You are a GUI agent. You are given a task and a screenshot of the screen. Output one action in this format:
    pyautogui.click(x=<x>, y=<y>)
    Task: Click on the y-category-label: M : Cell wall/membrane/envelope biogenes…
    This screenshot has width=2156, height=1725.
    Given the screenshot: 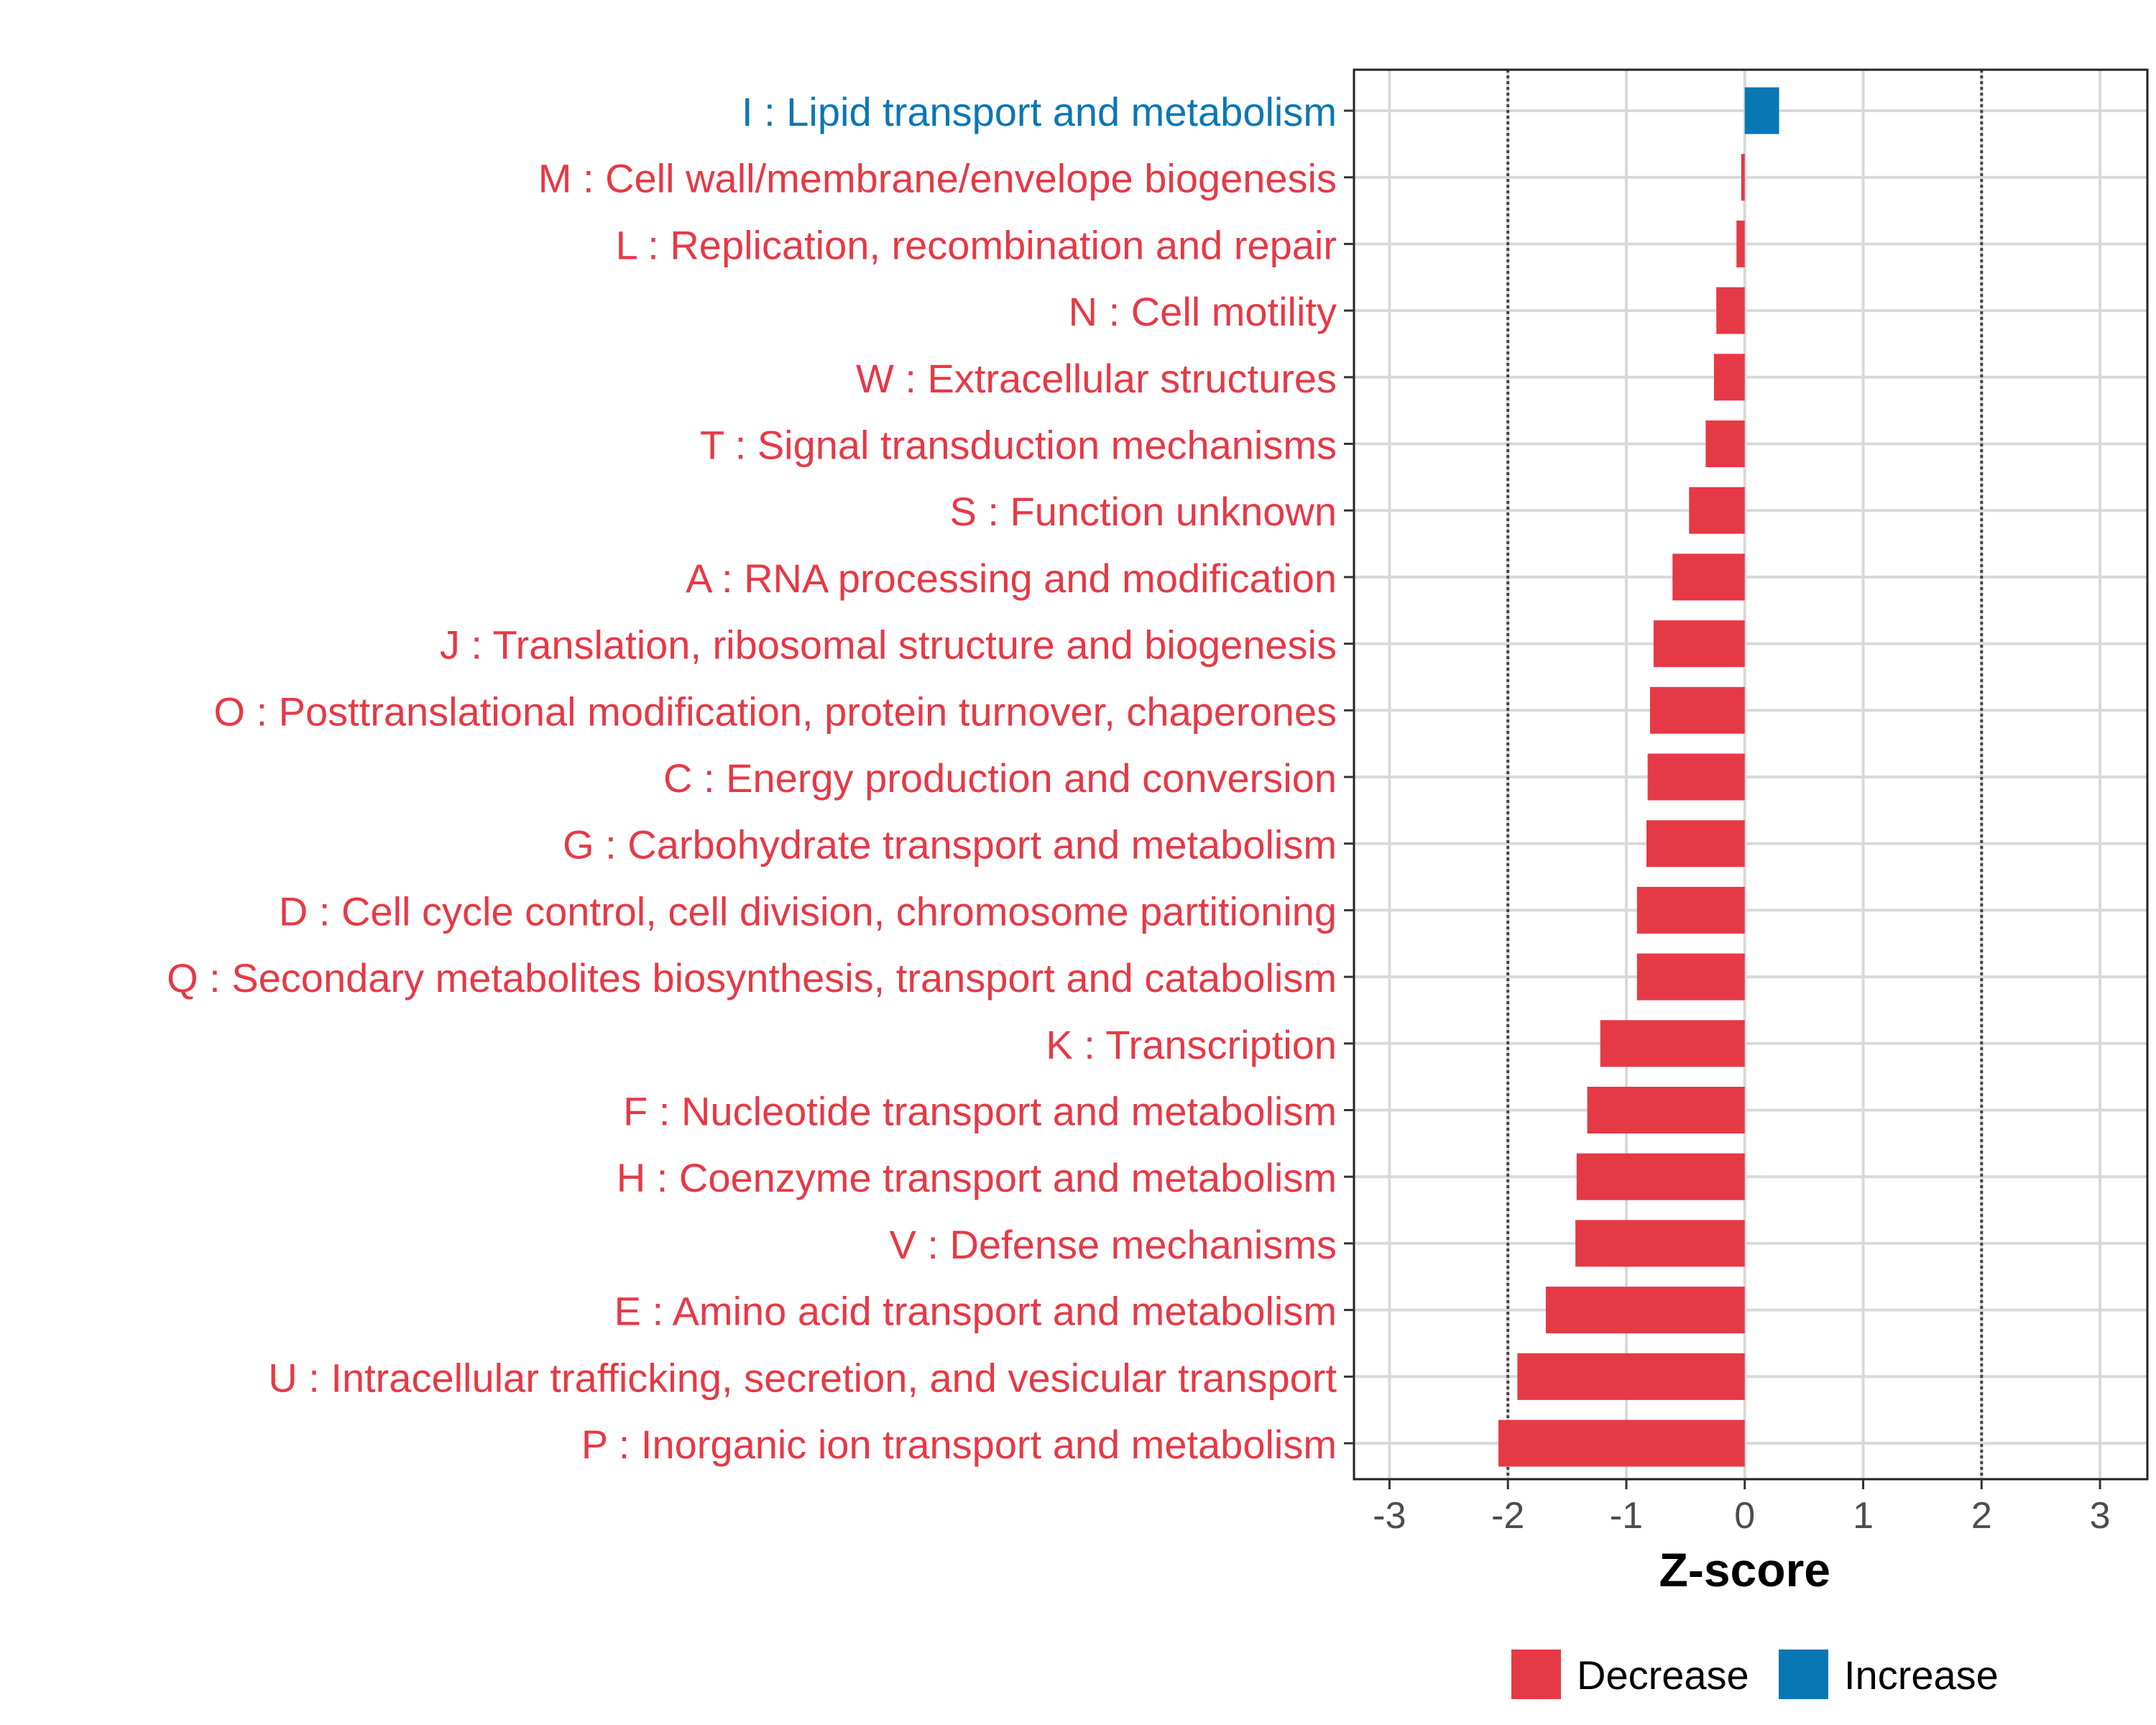 What is the action you would take?
    pyautogui.click(x=937, y=178)
    